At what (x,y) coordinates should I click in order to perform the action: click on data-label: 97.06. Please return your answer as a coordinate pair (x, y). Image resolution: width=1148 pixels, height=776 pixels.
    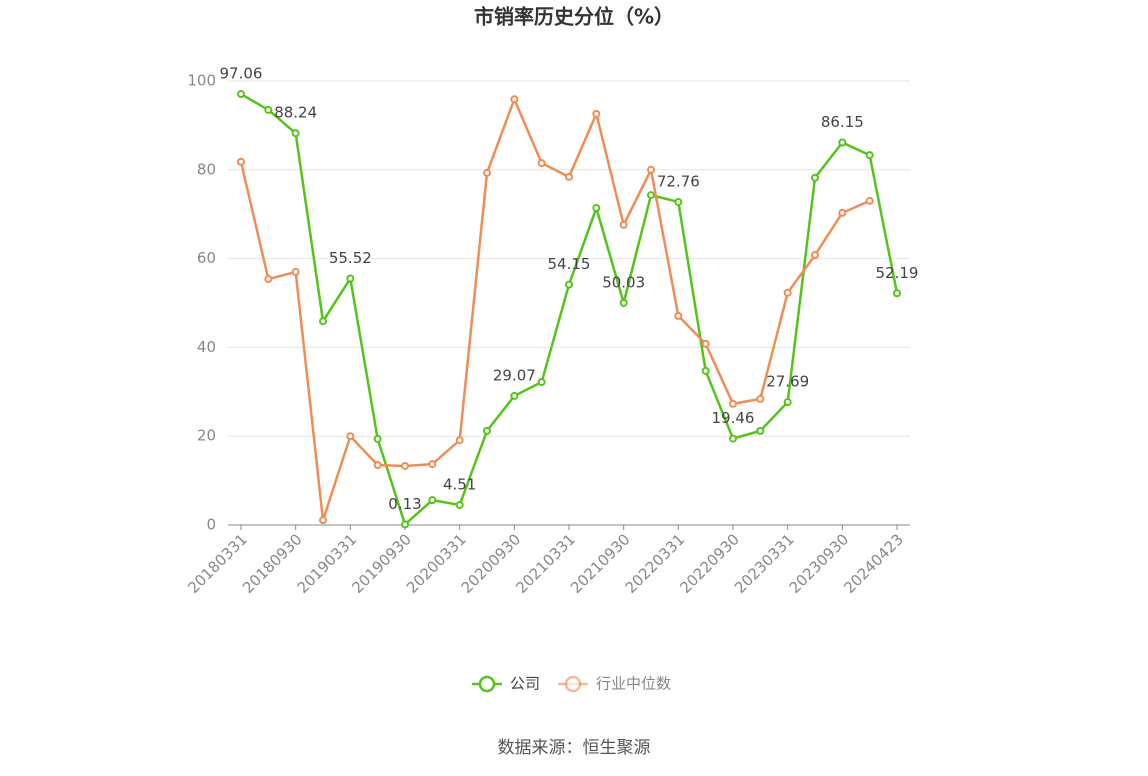
    Looking at the image, I should click on (241, 74).